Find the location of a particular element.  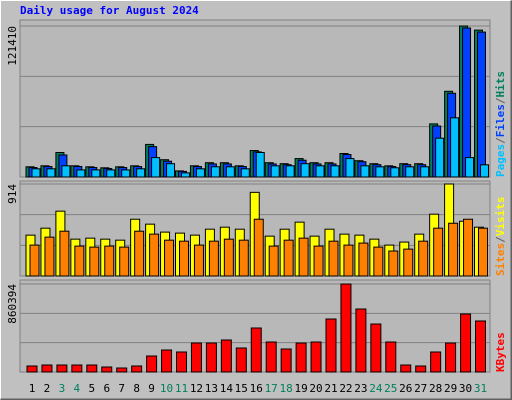

x-tick-label: 24 is located at coordinates (376, 388).